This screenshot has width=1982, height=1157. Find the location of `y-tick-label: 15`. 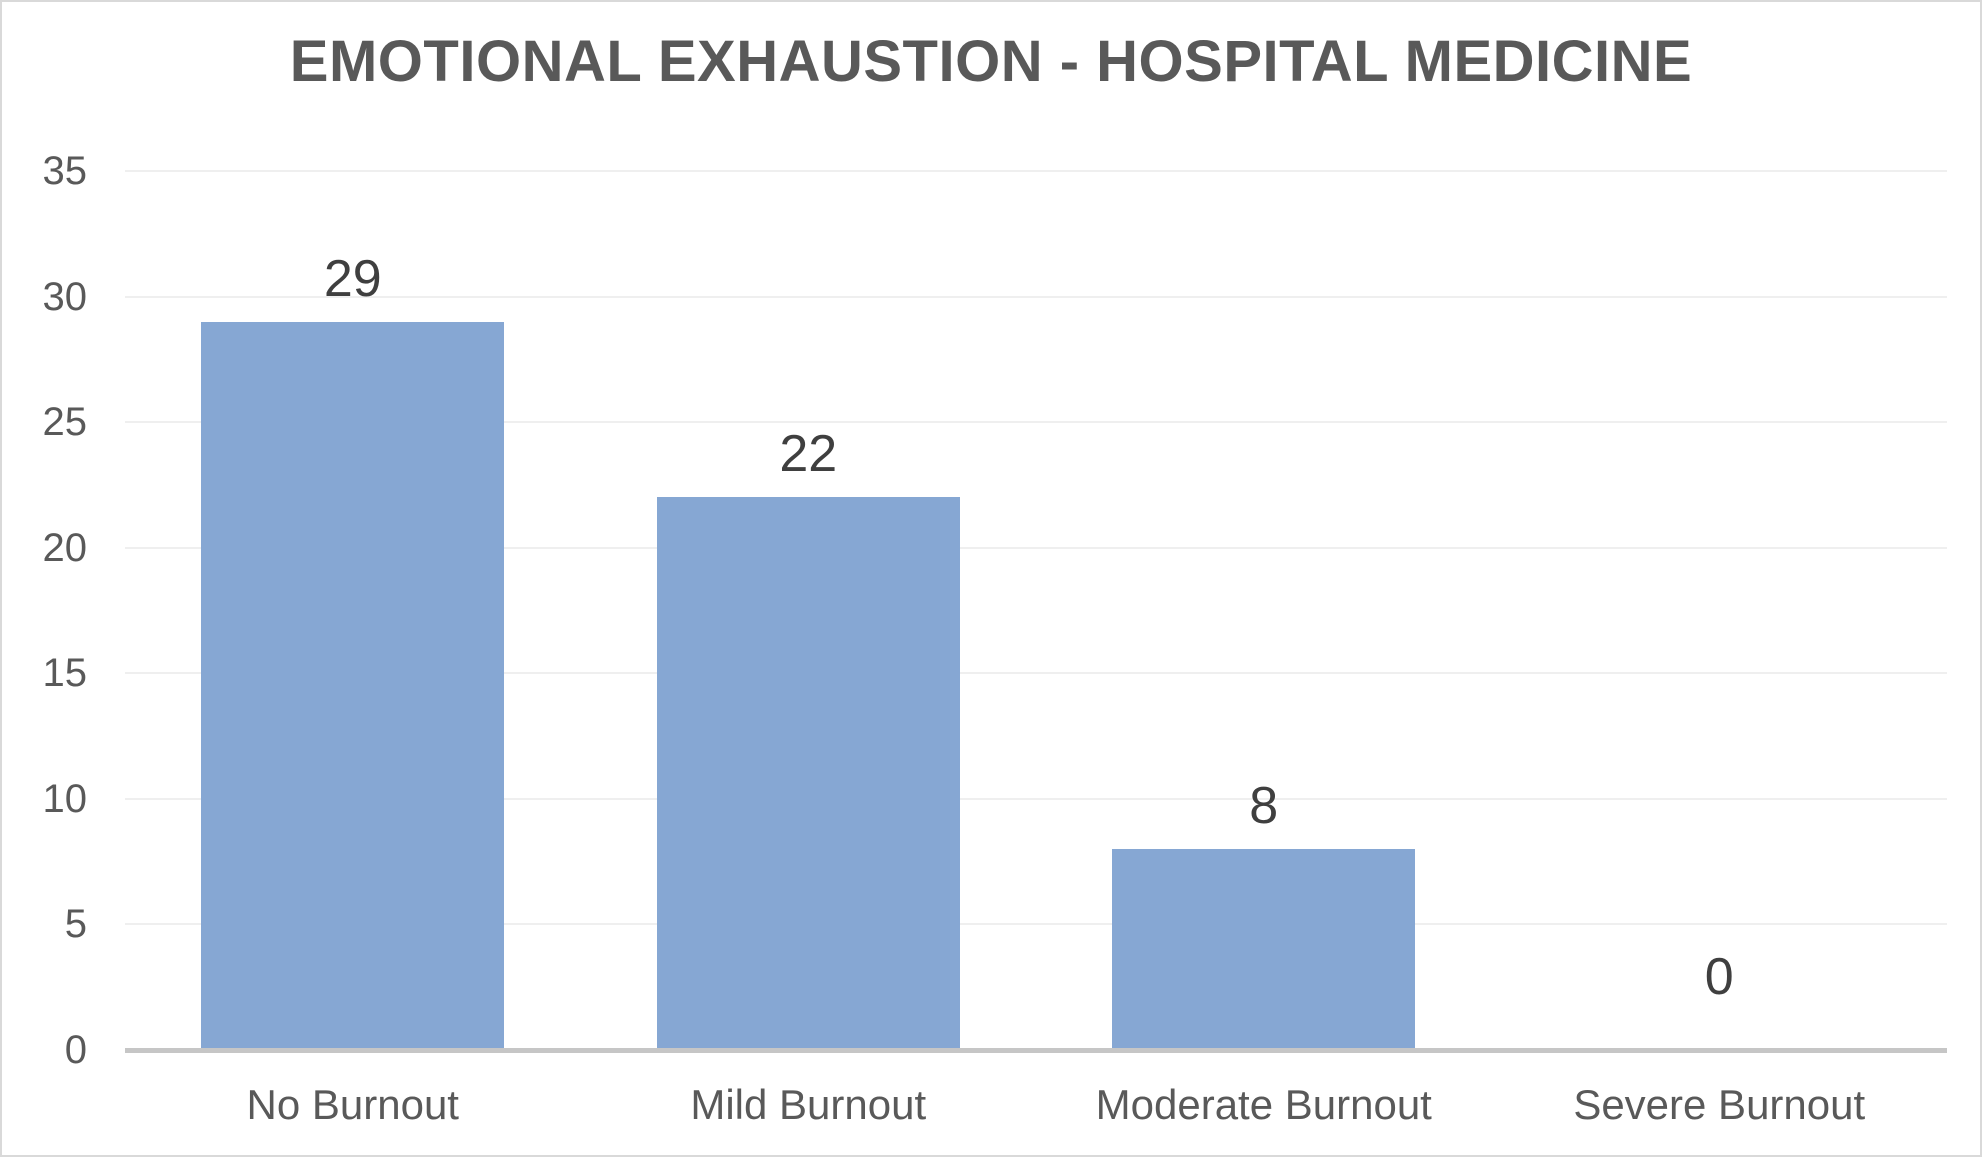

y-tick-label: 15 is located at coordinates (65, 673).